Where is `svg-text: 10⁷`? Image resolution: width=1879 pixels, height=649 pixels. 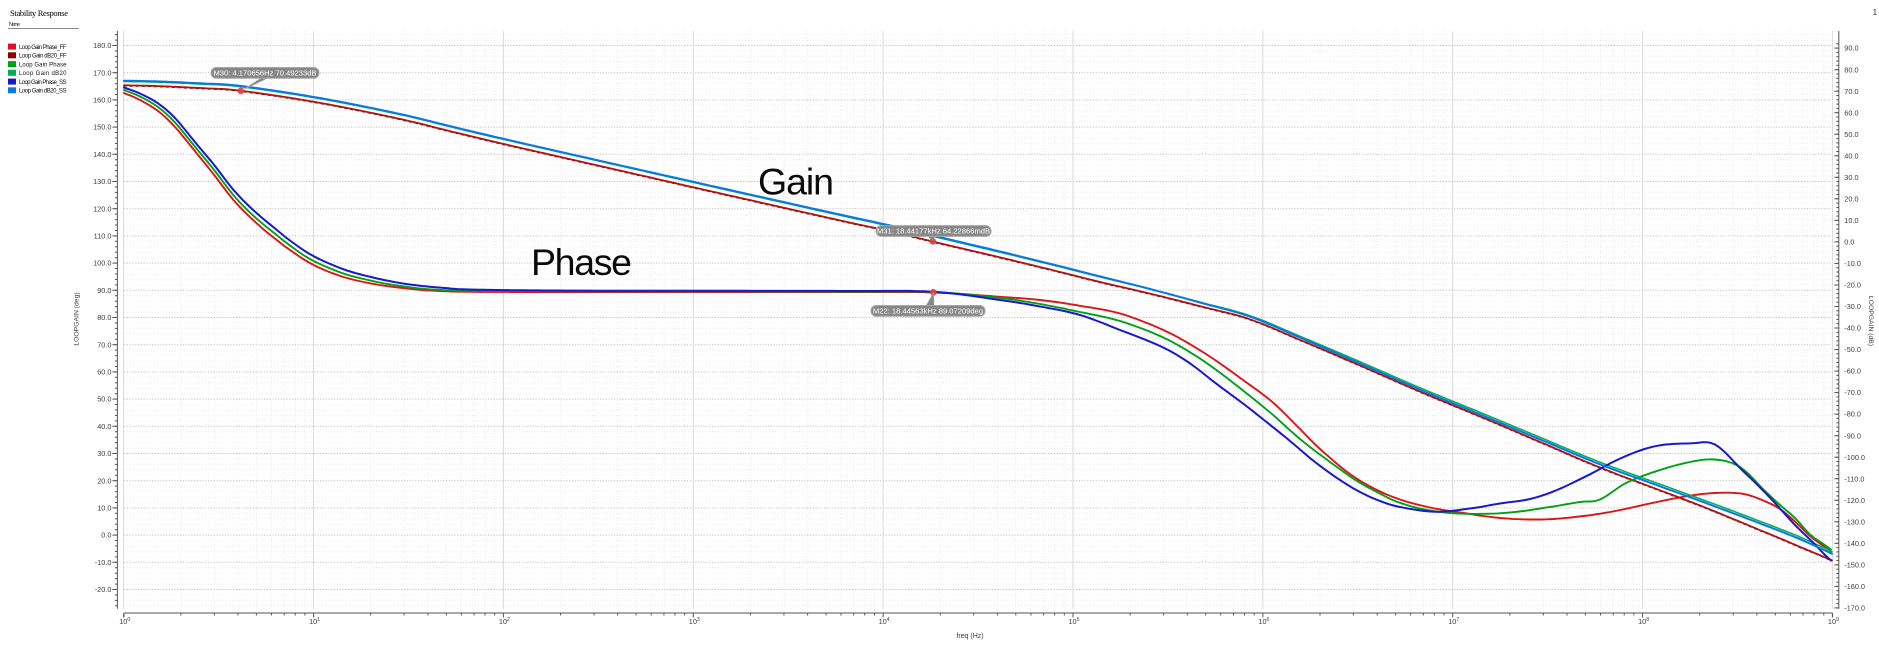 svg-text: 10⁷ is located at coordinates (1453, 621).